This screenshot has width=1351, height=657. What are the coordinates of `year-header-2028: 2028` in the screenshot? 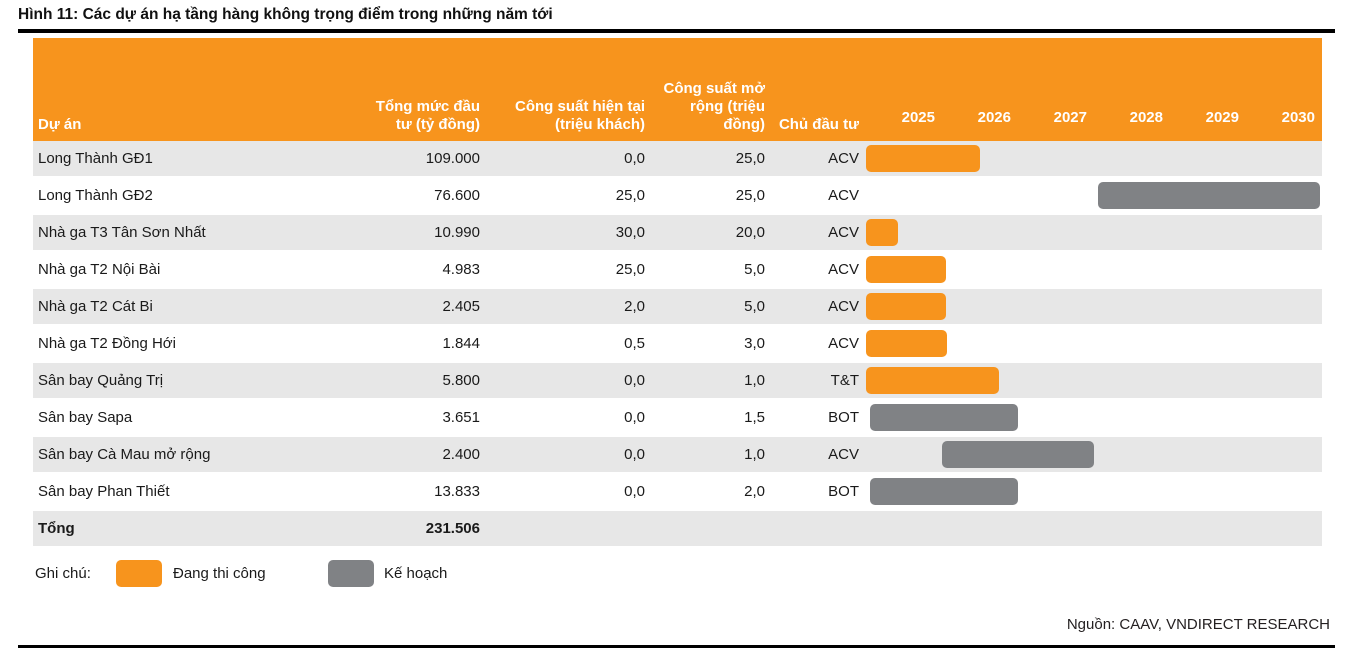 It's located at (1146, 117).